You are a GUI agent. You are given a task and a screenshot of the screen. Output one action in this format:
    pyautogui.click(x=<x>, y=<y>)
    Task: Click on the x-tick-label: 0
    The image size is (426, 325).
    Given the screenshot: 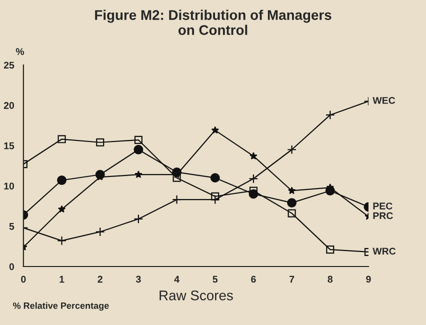 What is the action you would take?
    pyautogui.click(x=23, y=279)
    